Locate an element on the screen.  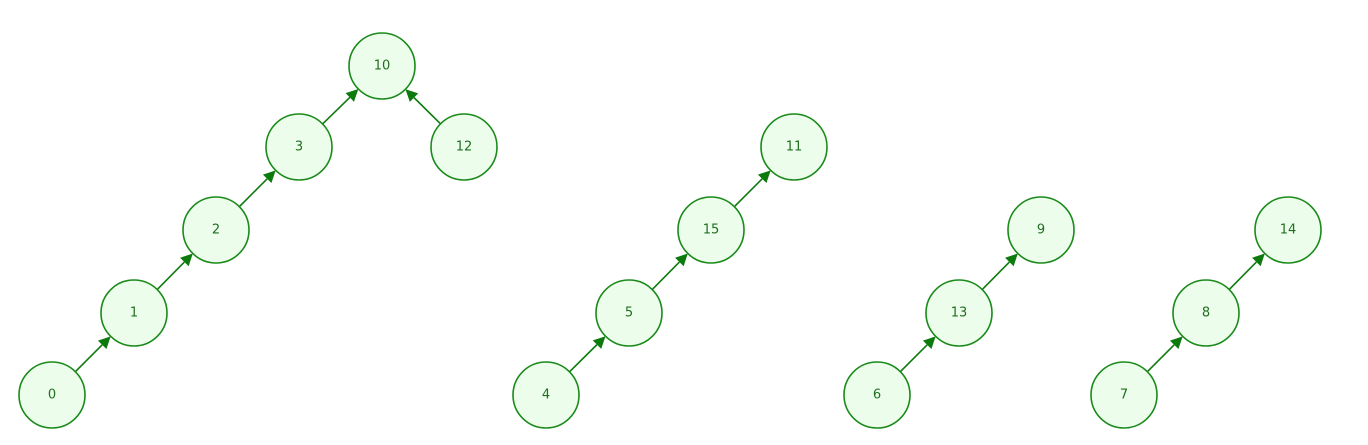
node-label: 13 is located at coordinates (959, 313).